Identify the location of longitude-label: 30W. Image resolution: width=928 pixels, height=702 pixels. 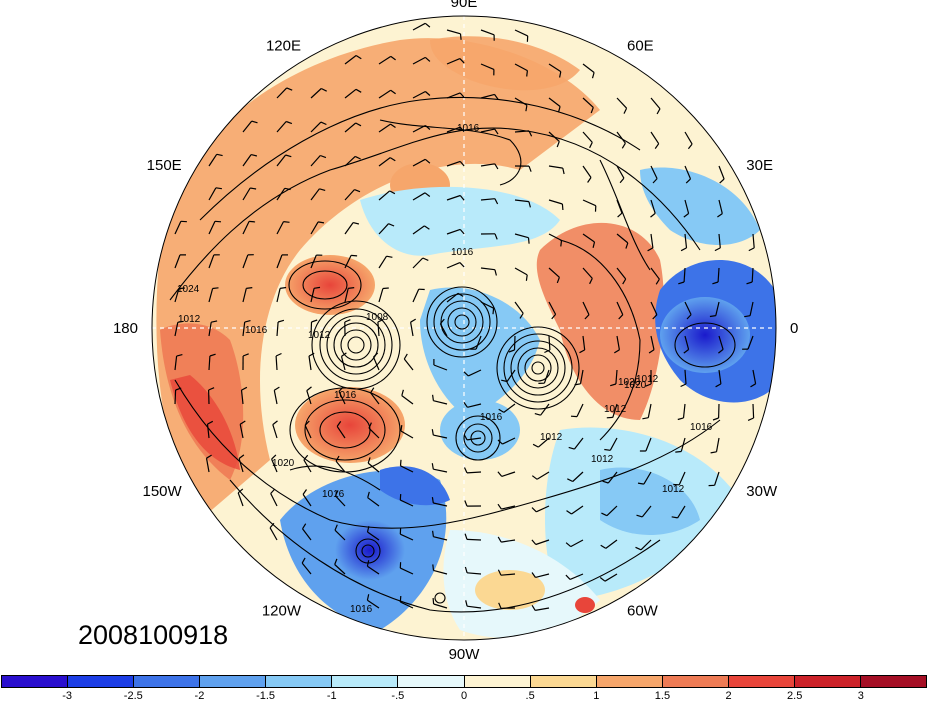
(762, 491).